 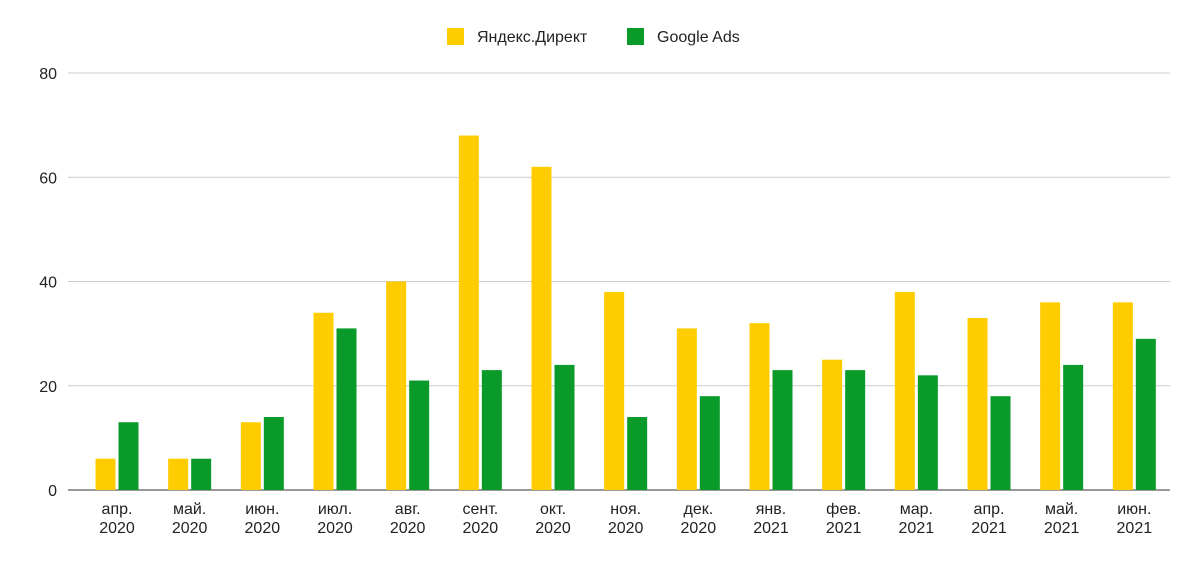 I want to click on x-tick-label-month: авг., so click(x=408, y=509).